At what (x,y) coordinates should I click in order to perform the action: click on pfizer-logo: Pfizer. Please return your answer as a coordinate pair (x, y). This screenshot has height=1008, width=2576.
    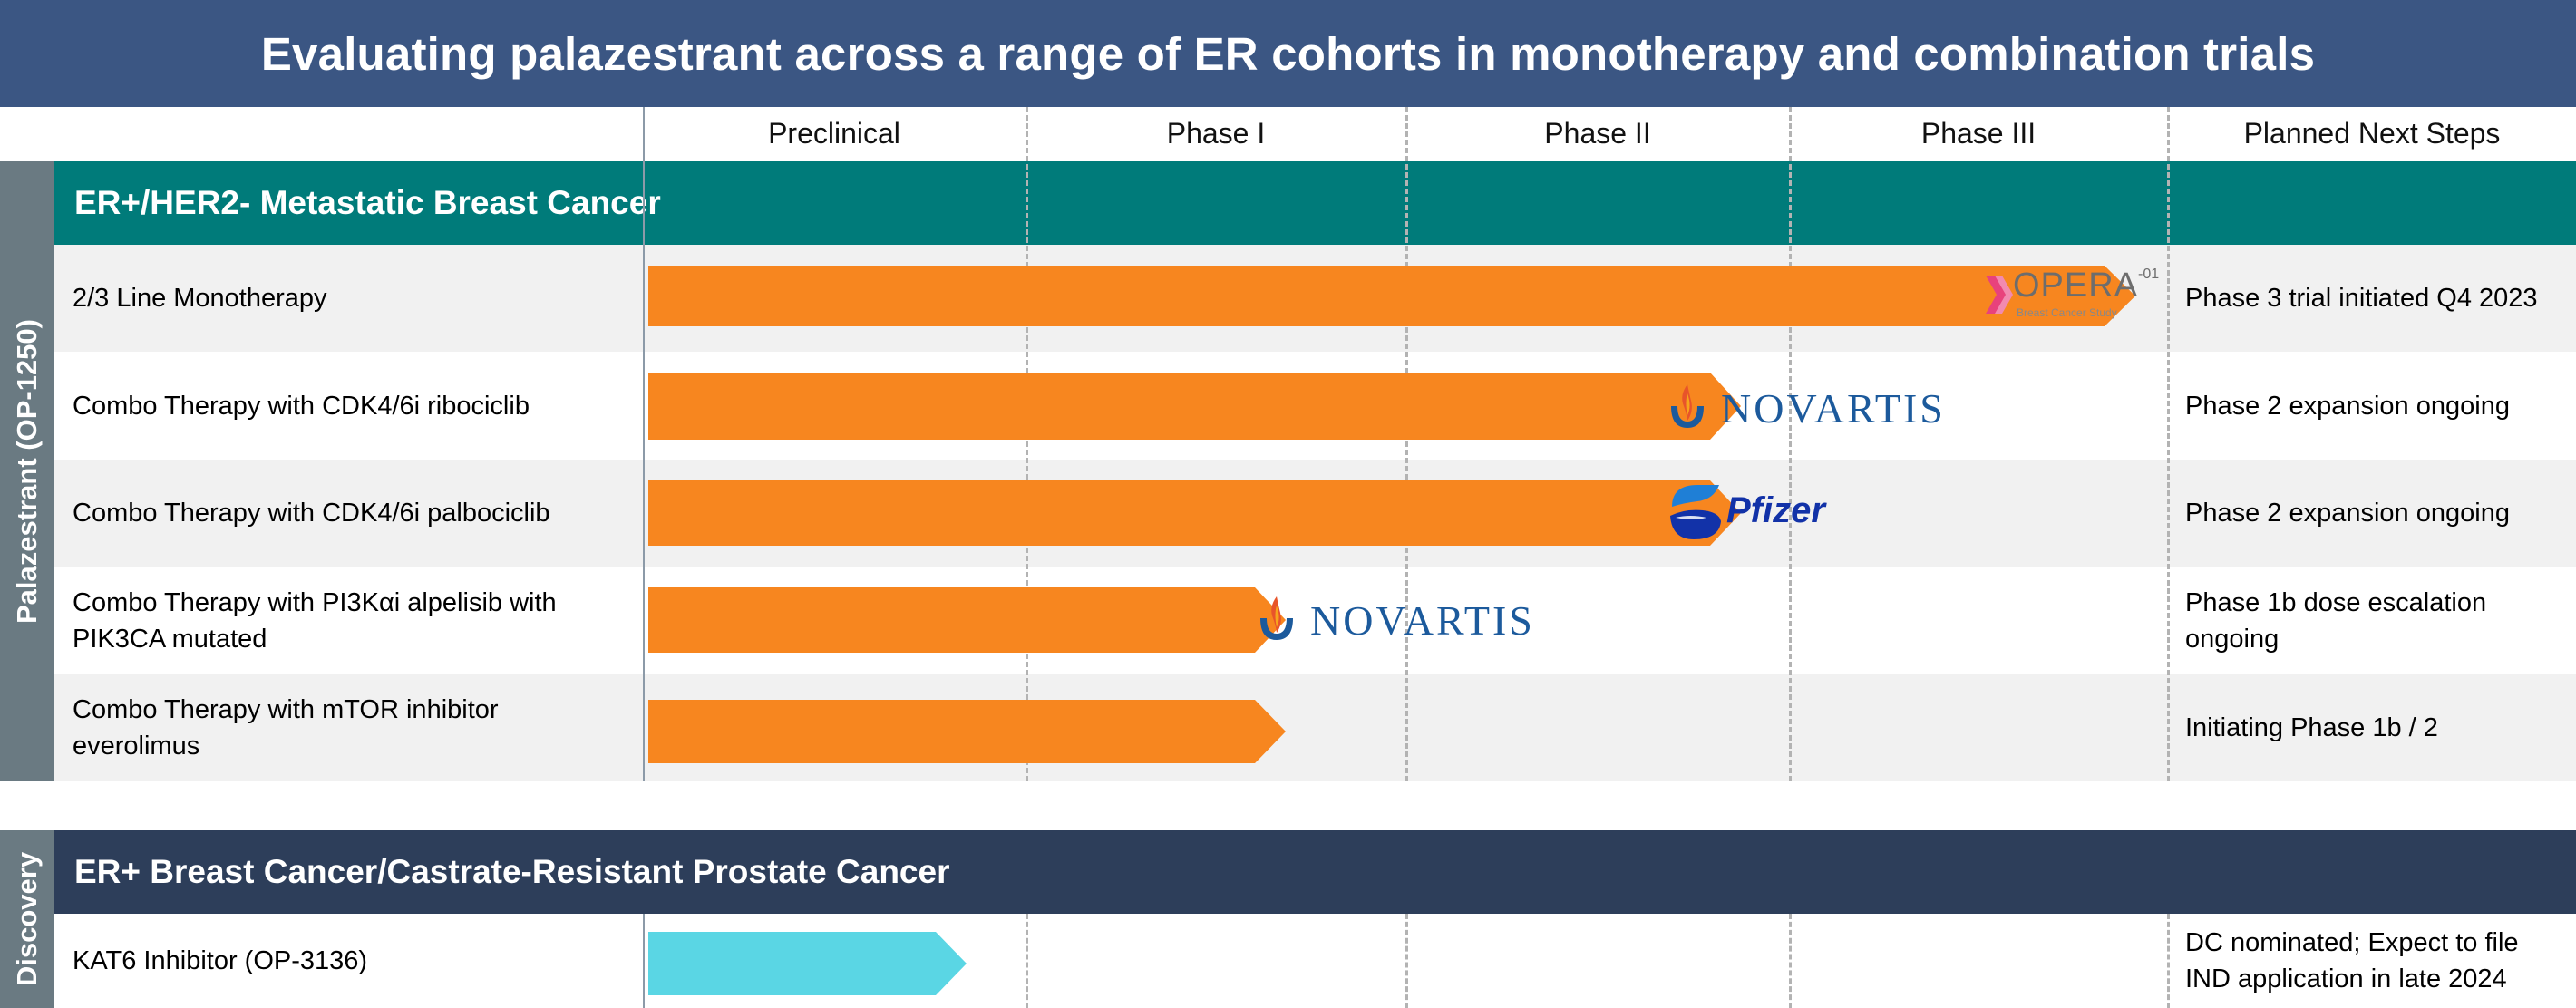
    Looking at the image, I should click on (1753, 511).